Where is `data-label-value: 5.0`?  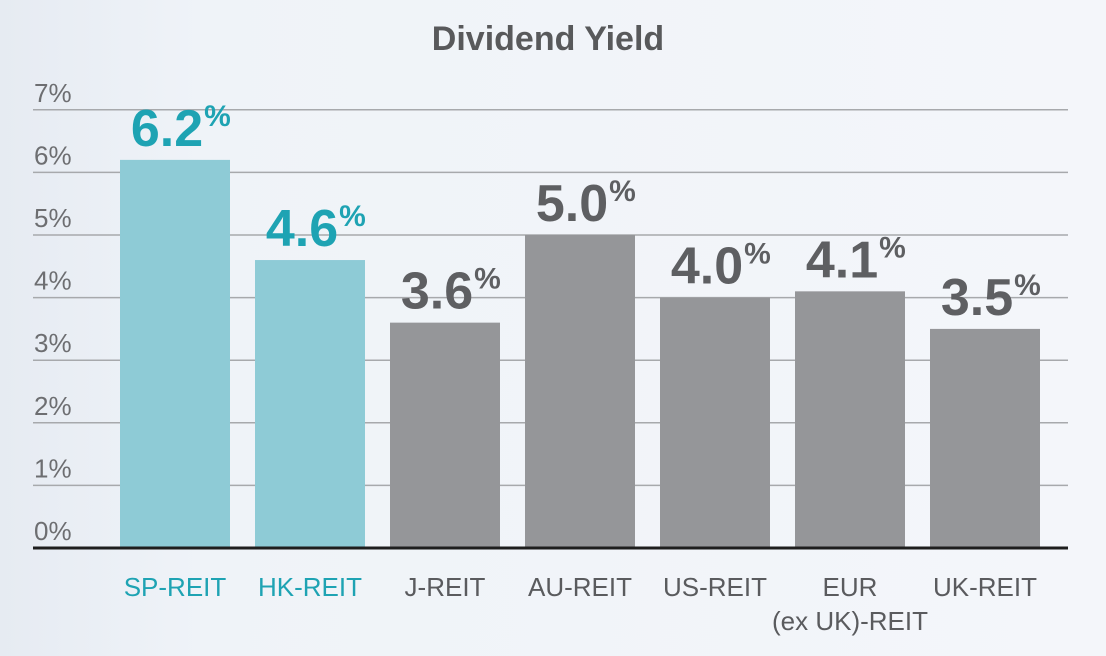 data-label-value: 5.0 is located at coordinates (572, 204).